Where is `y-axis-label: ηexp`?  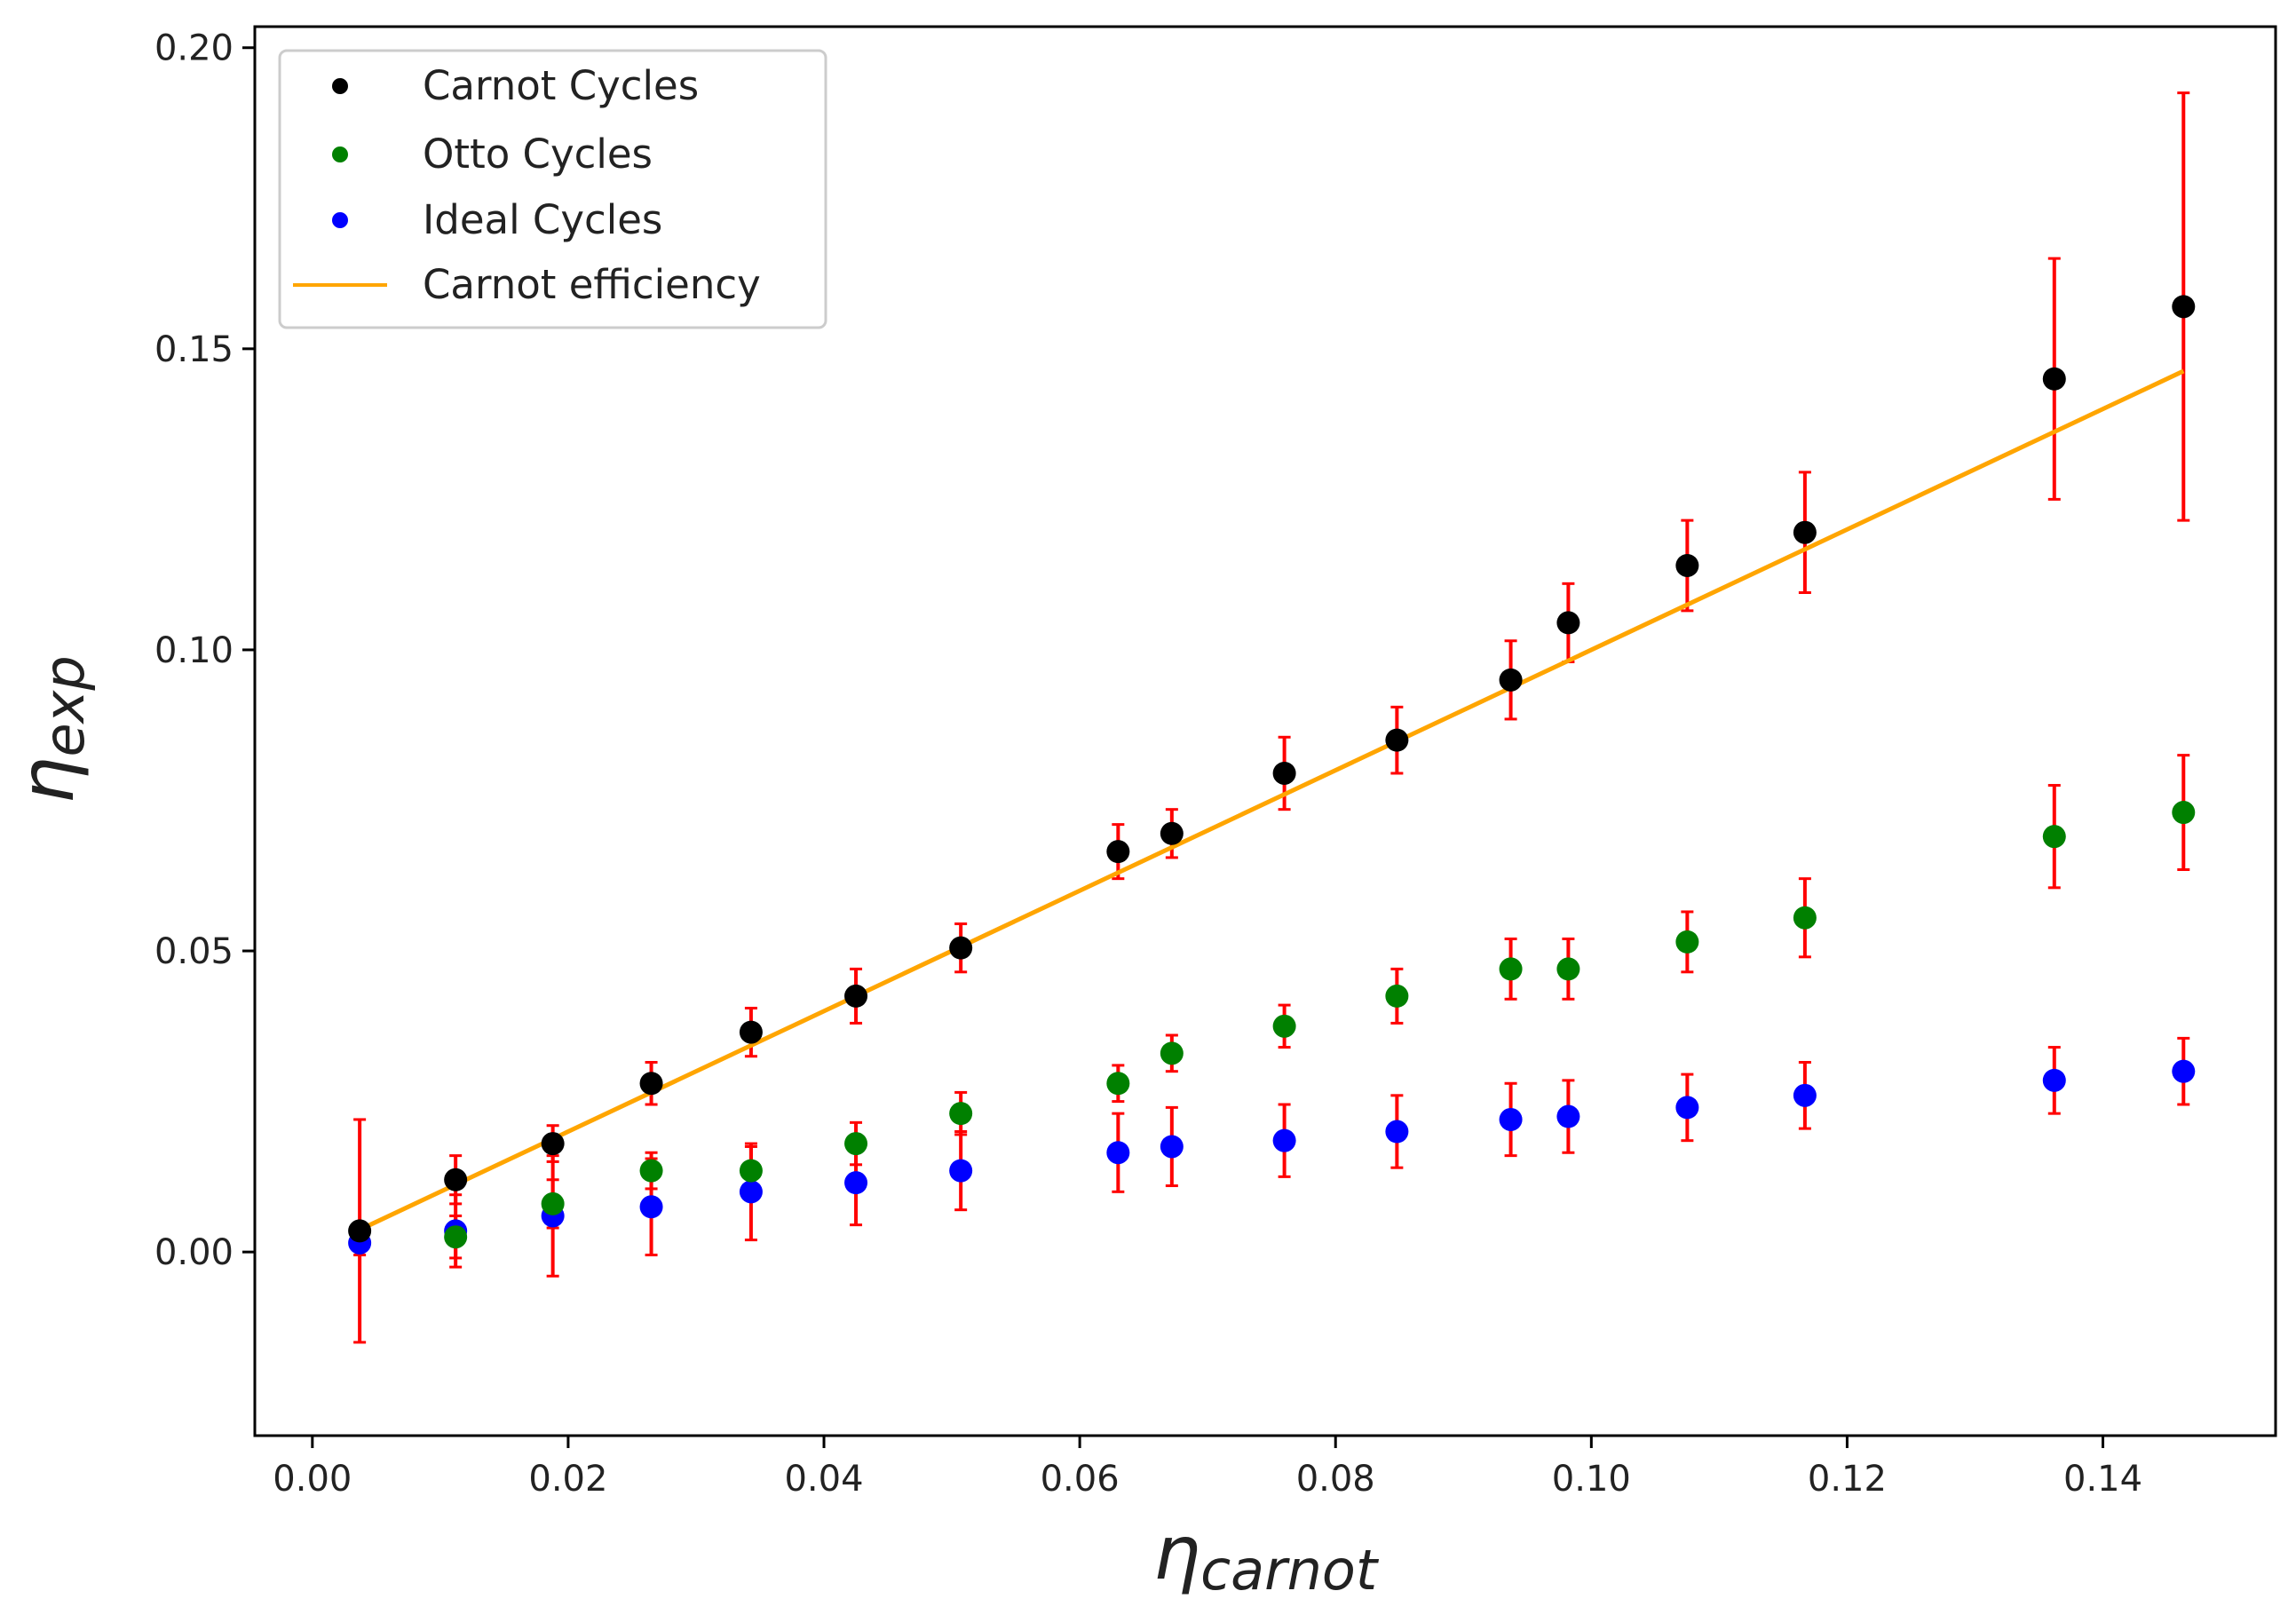
y-axis-label: ηexp is located at coordinates (50, 729).